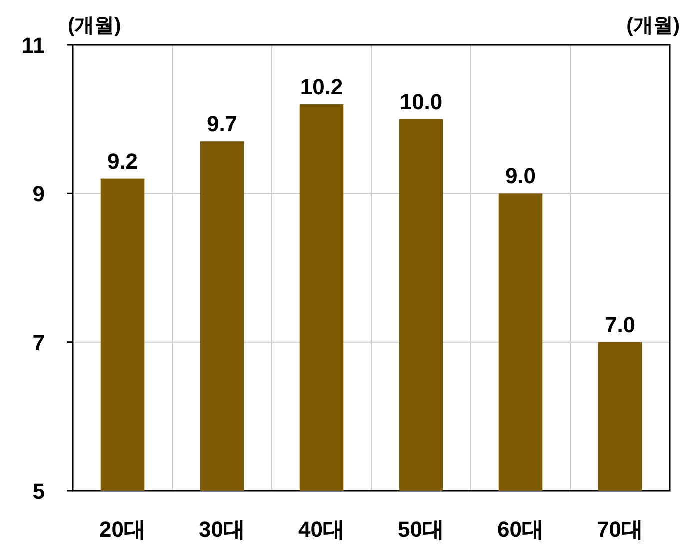 This screenshot has height=559, width=687. What do you see at coordinates (321, 529) in the screenshot?
I see `x-tick-label: 40대` at bounding box center [321, 529].